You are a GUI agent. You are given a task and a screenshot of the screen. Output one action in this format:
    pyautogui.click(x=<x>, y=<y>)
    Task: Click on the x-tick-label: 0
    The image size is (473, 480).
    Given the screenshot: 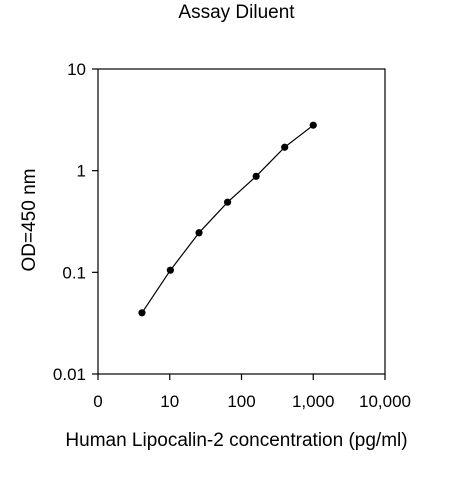 What is the action you would take?
    pyautogui.click(x=97, y=401)
    